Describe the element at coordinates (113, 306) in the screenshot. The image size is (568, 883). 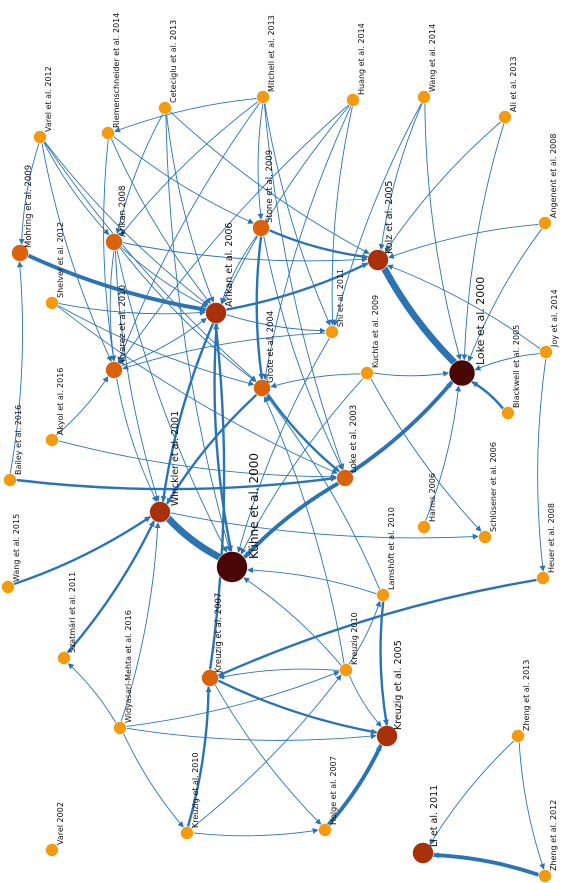
I see `edge-arikan2008-alvarez2010` at that location.